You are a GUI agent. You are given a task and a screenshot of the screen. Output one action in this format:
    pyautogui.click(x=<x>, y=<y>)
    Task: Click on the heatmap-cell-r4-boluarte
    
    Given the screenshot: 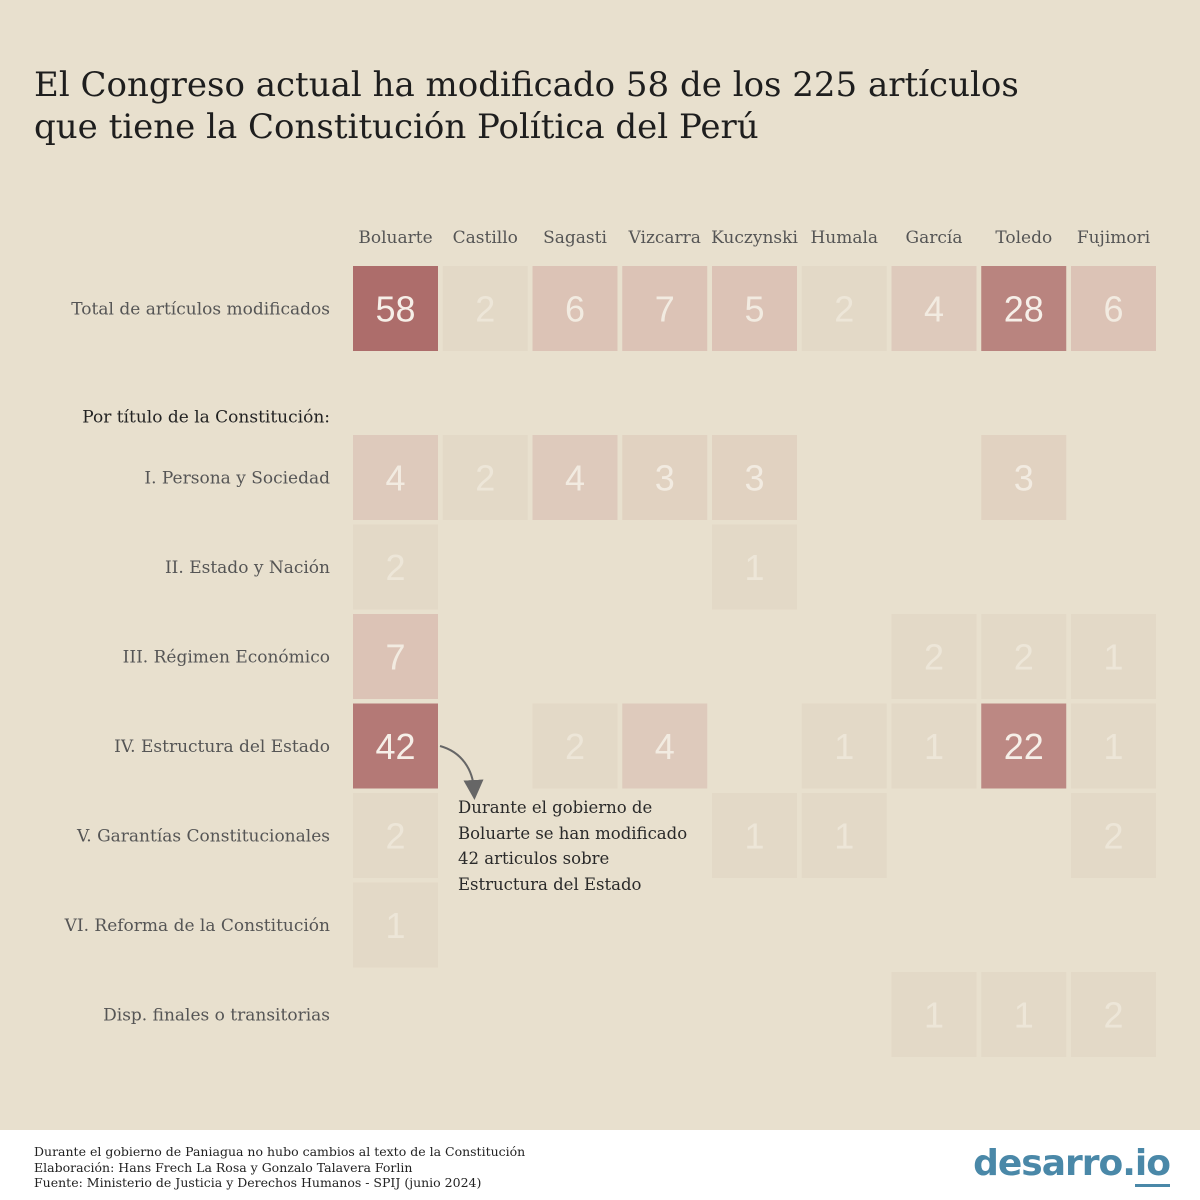 What is the action you would take?
    pyautogui.click(x=395, y=656)
    